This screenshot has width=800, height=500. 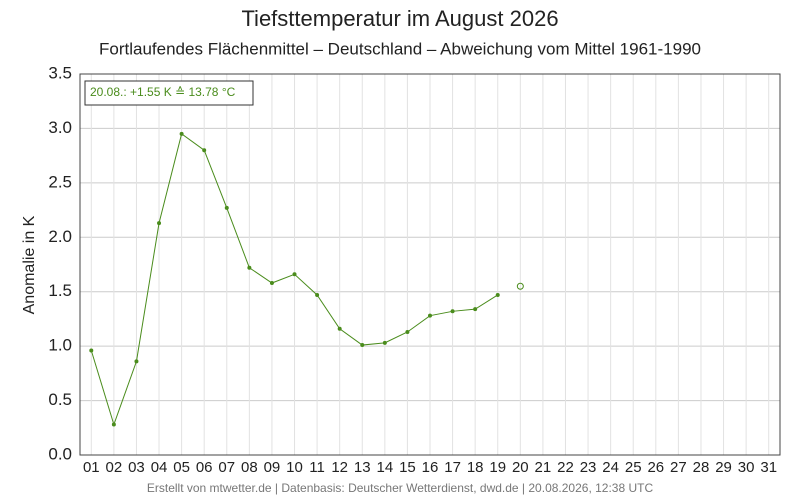 What do you see at coordinates (768, 467) in the screenshot?
I see `x-tick-label: 31` at bounding box center [768, 467].